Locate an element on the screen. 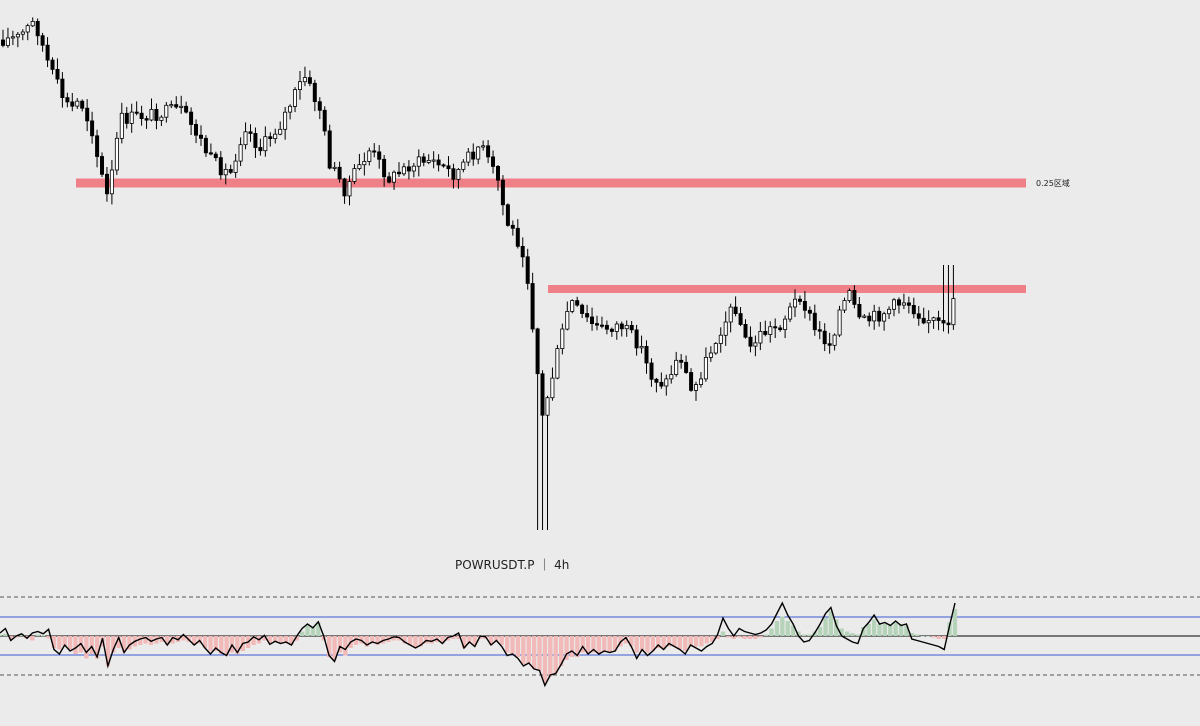 The width and height of the screenshot is (1200, 726). oscillator-line-group is located at coordinates (478, 644).